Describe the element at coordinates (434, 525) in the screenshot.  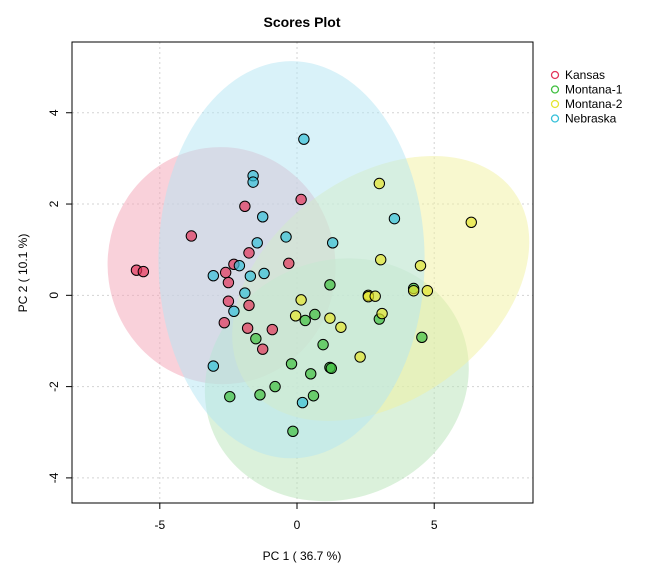
I see `x-tick-label: 5` at that location.